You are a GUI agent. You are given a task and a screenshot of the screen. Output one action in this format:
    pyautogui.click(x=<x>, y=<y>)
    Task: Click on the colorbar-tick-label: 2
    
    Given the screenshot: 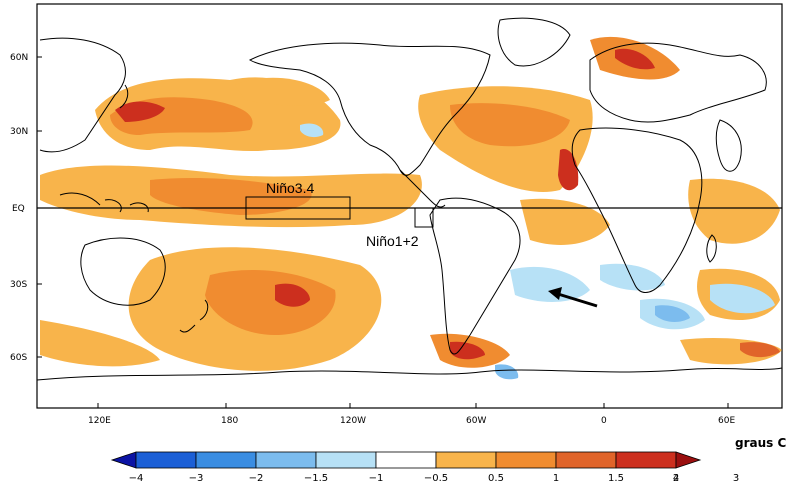 What is the action you would take?
    pyautogui.click(x=676, y=478)
    